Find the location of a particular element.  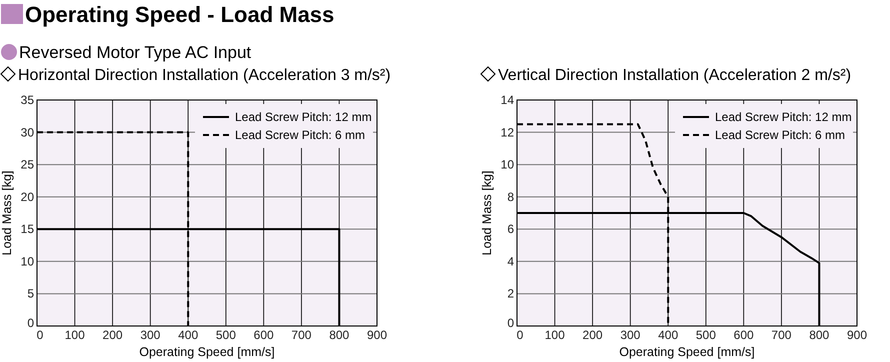

y-tick-label: 8 is located at coordinates (510, 197).